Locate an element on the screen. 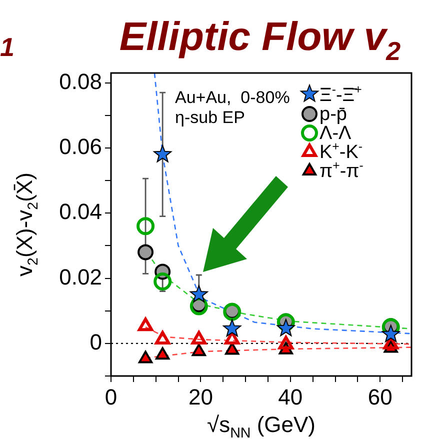 This screenshot has width=422, height=439. annotation: η-sub EP is located at coordinates (210, 117).